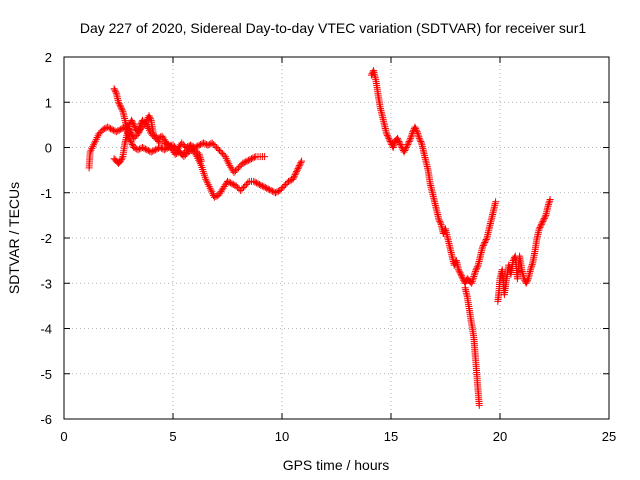 This screenshot has height=480, width=640. I want to click on y-tick-label: -2, so click(46, 238).